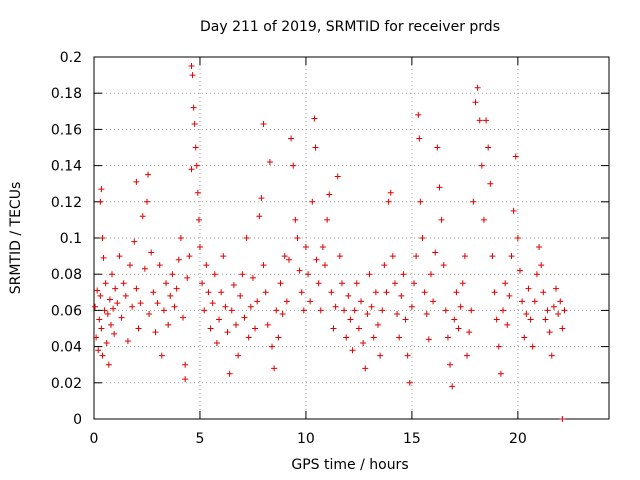  Describe the element at coordinates (66, 203) in the screenshot. I see `y-tick-label: 0.12` at that location.